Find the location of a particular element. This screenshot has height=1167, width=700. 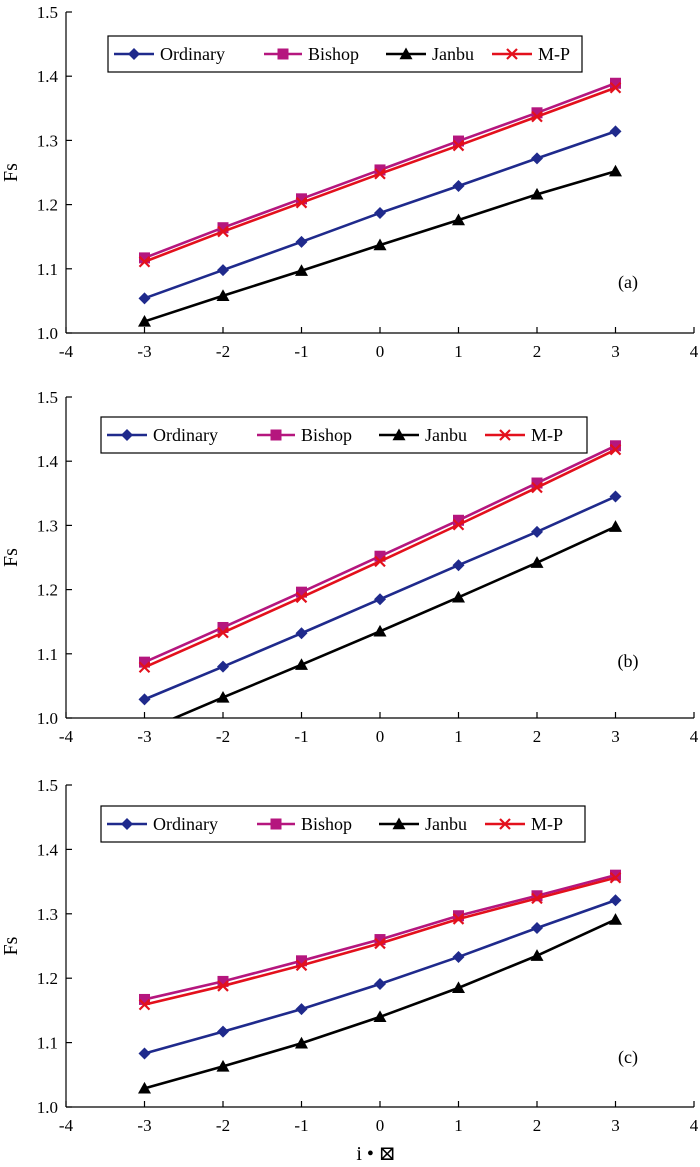

legend-label-bishop: Bishop is located at coordinates (326, 824).